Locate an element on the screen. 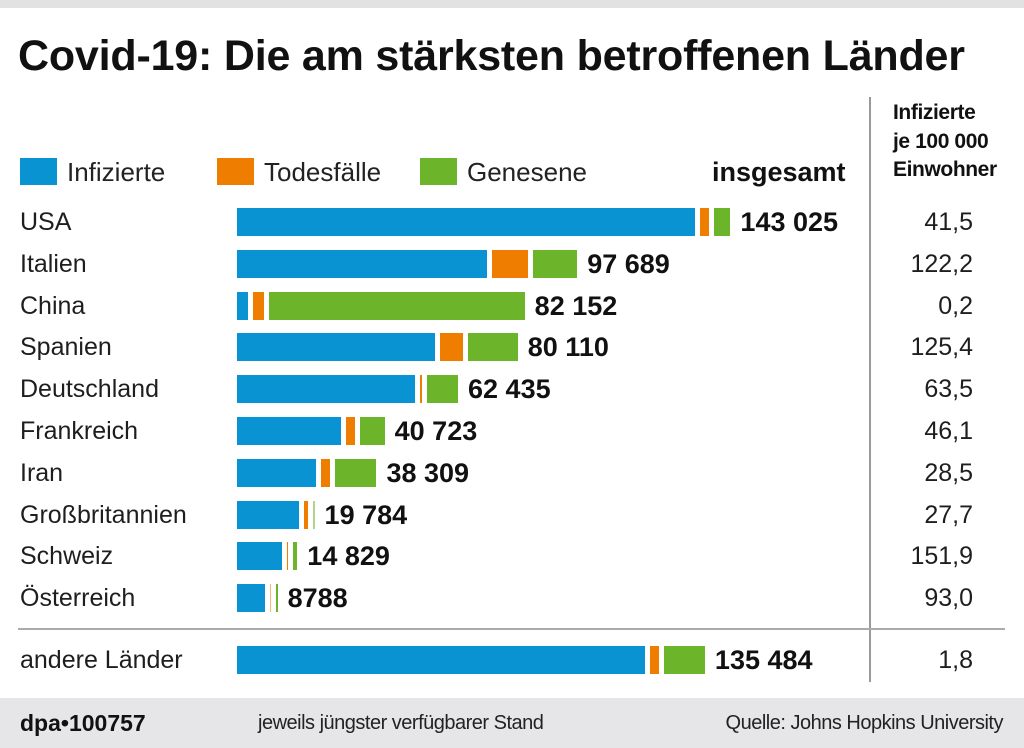 This screenshot has height=748, width=1024. per-100k-label: 46,1 is located at coordinates (948, 431).